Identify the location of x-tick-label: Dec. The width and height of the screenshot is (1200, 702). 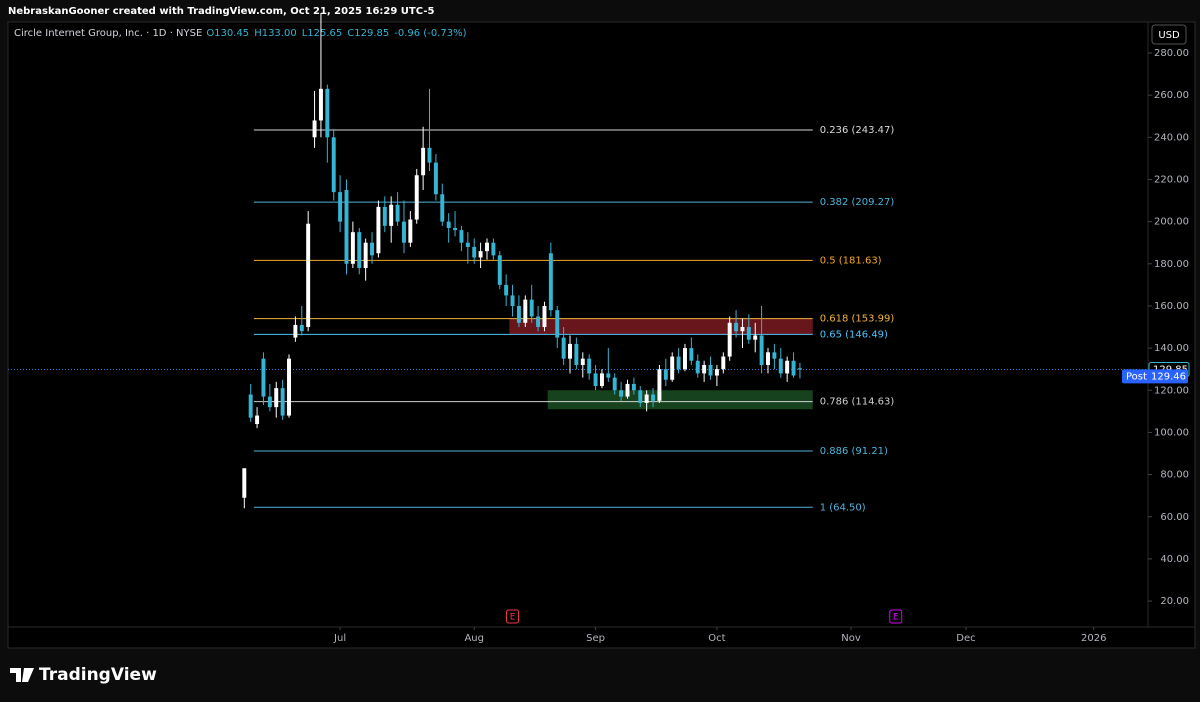
(965, 638).